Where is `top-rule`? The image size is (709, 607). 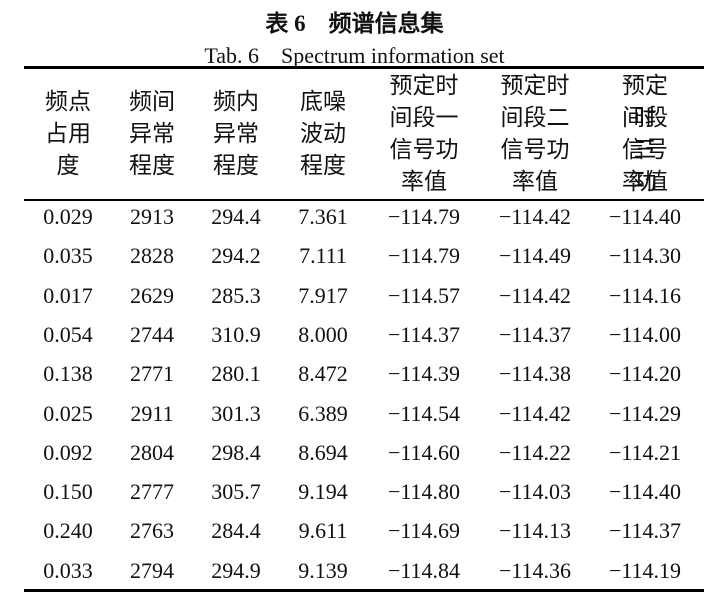 top-rule is located at coordinates (364, 67).